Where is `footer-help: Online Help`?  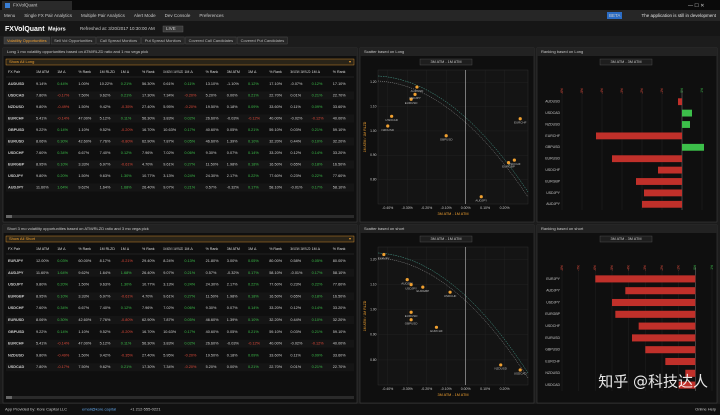
footer-help: Online Help is located at coordinates (706, 409).